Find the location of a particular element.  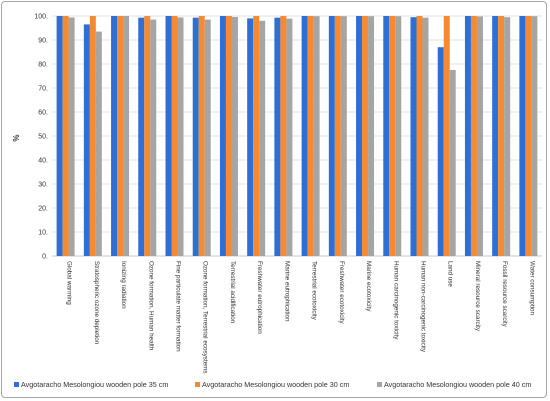

y-tick-label: 20. is located at coordinates (43, 209).